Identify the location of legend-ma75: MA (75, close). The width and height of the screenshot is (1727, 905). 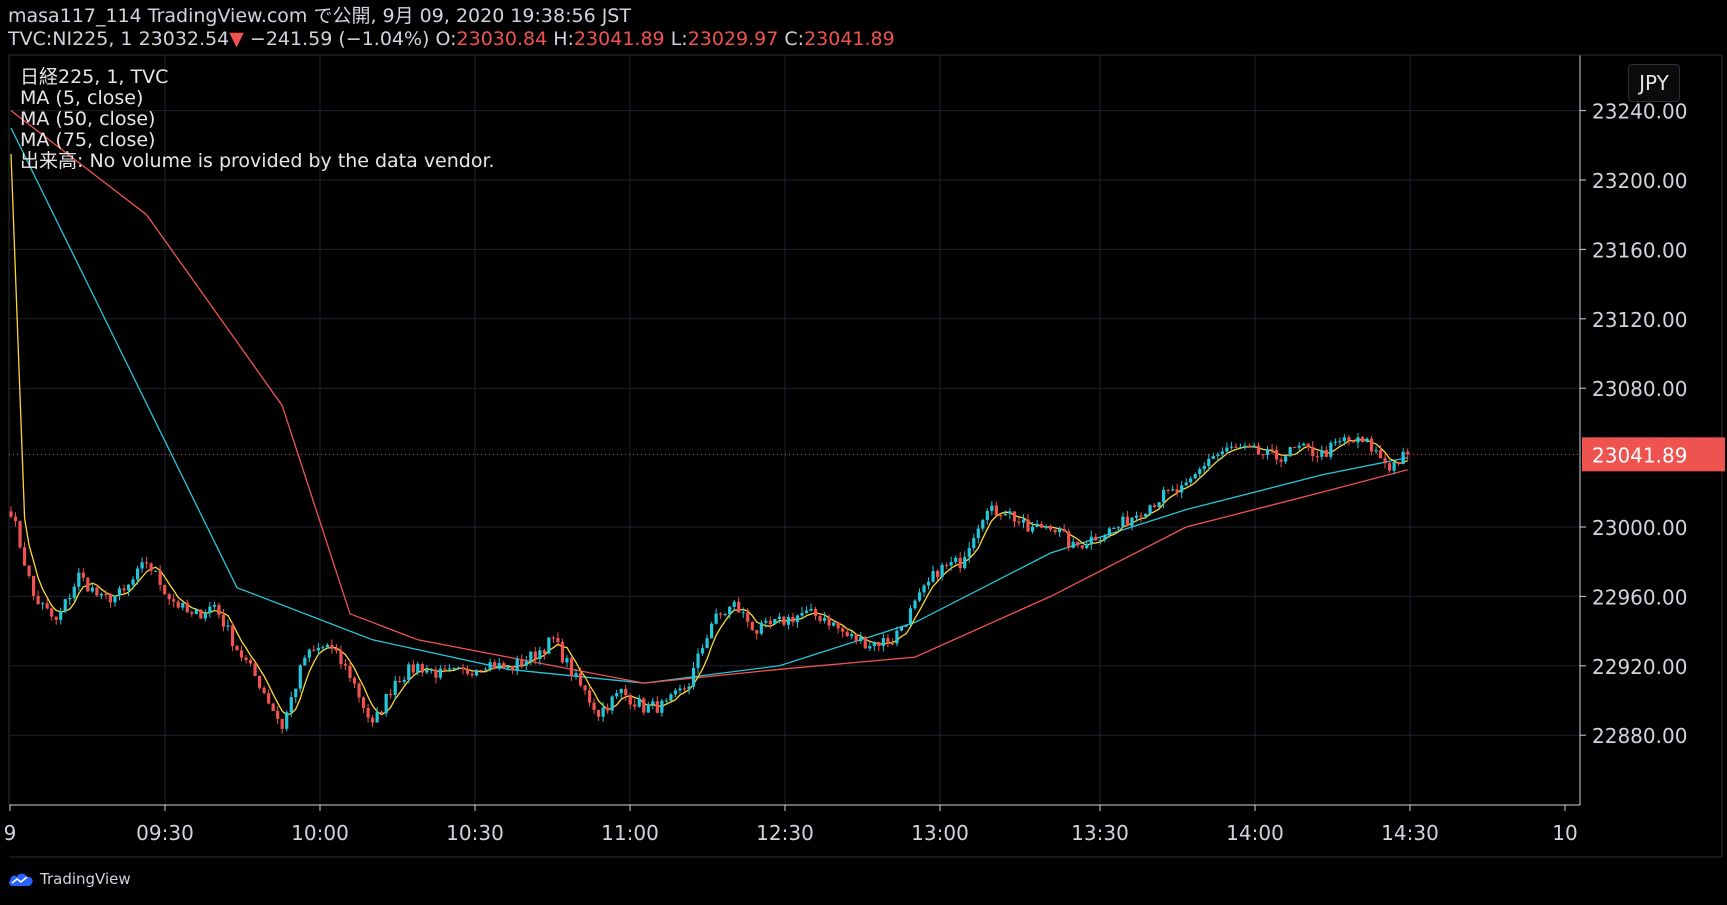
(88, 140).